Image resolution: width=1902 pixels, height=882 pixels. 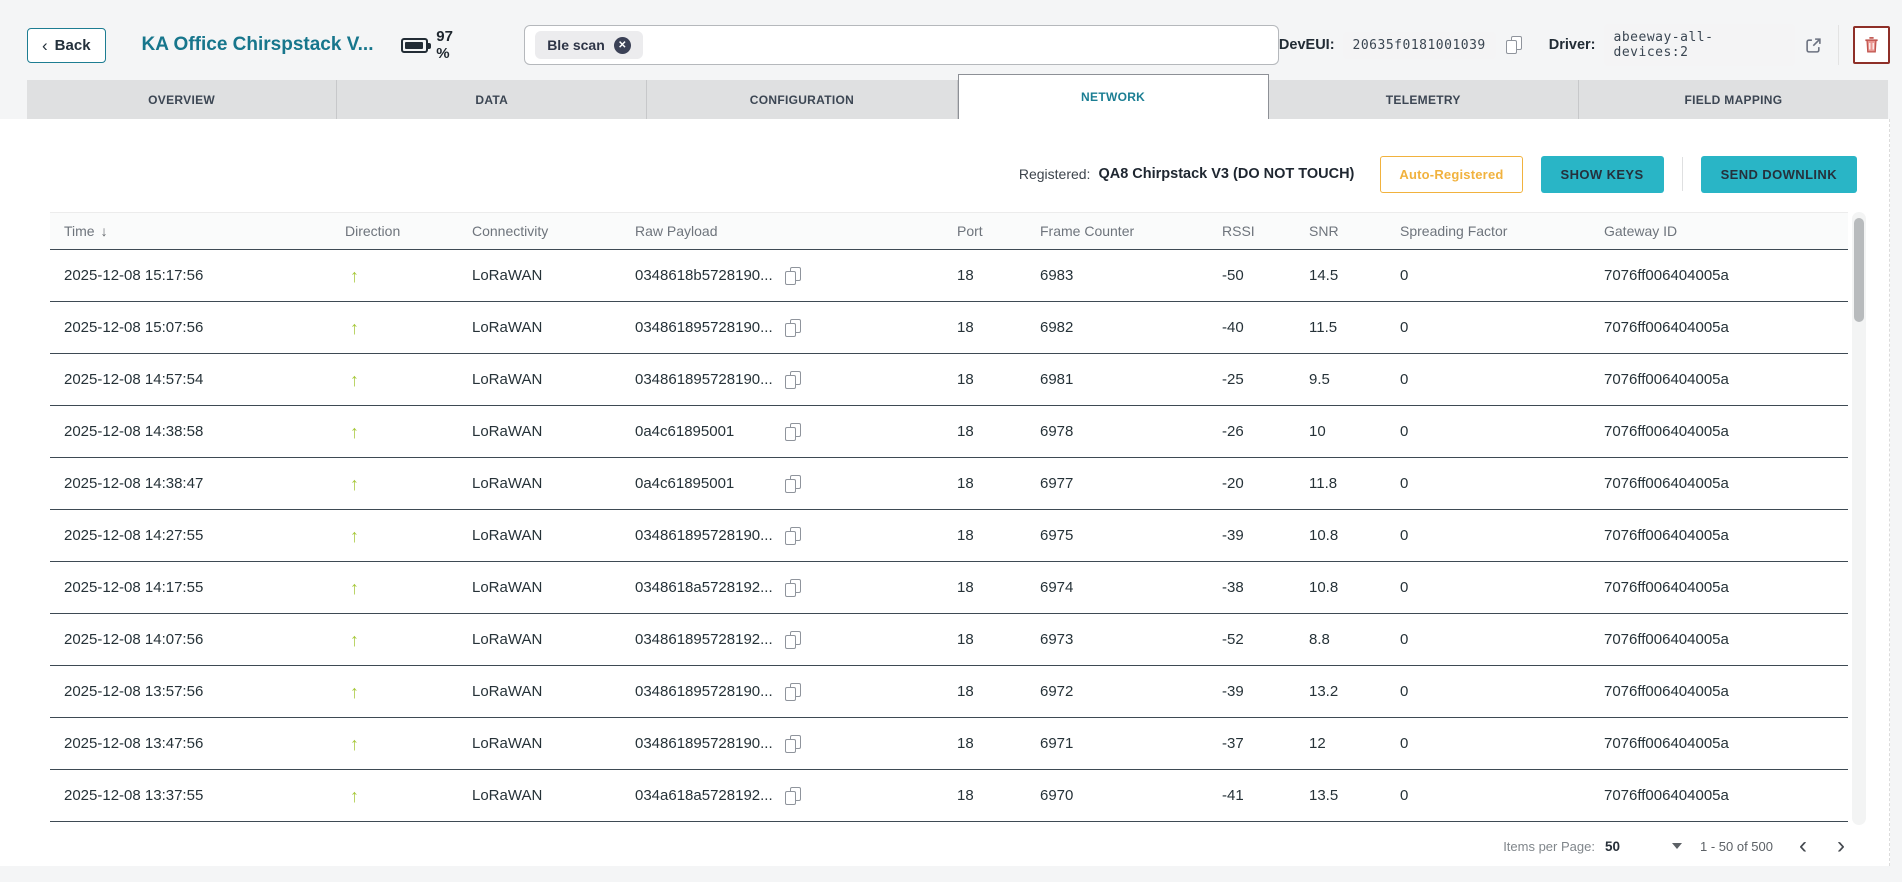 What do you see at coordinates (1451, 174) in the screenshot?
I see `auto-registered-badge: Auto-Registered` at bounding box center [1451, 174].